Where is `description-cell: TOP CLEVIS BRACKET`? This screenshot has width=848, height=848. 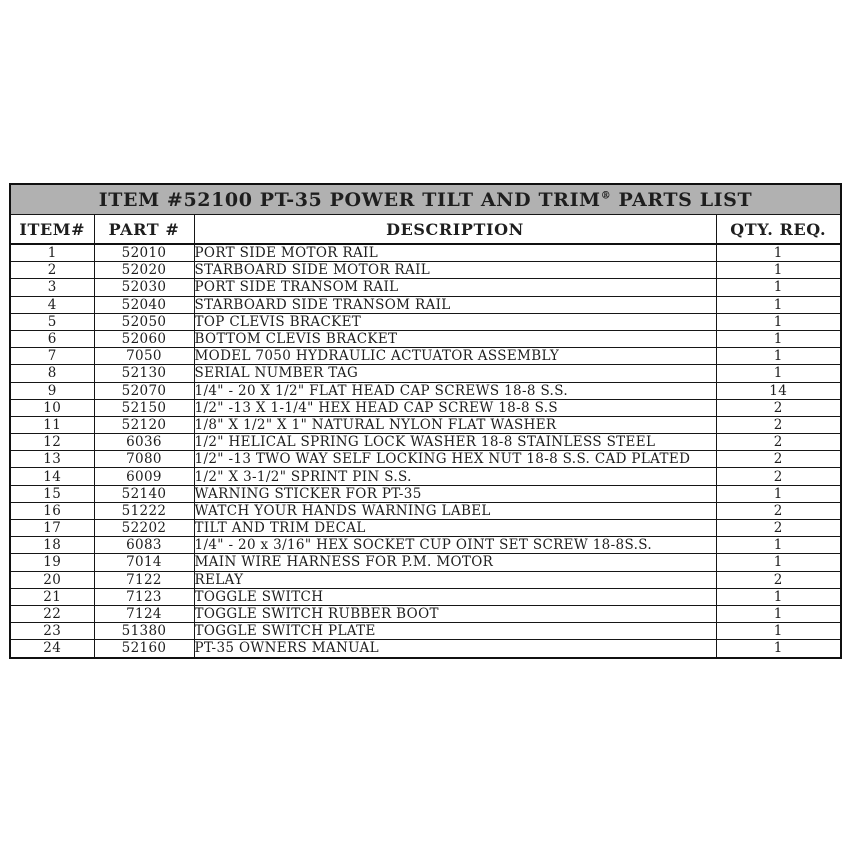 description-cell: TOP CLEVIS BRACKET is located at coordinates (455, 321).